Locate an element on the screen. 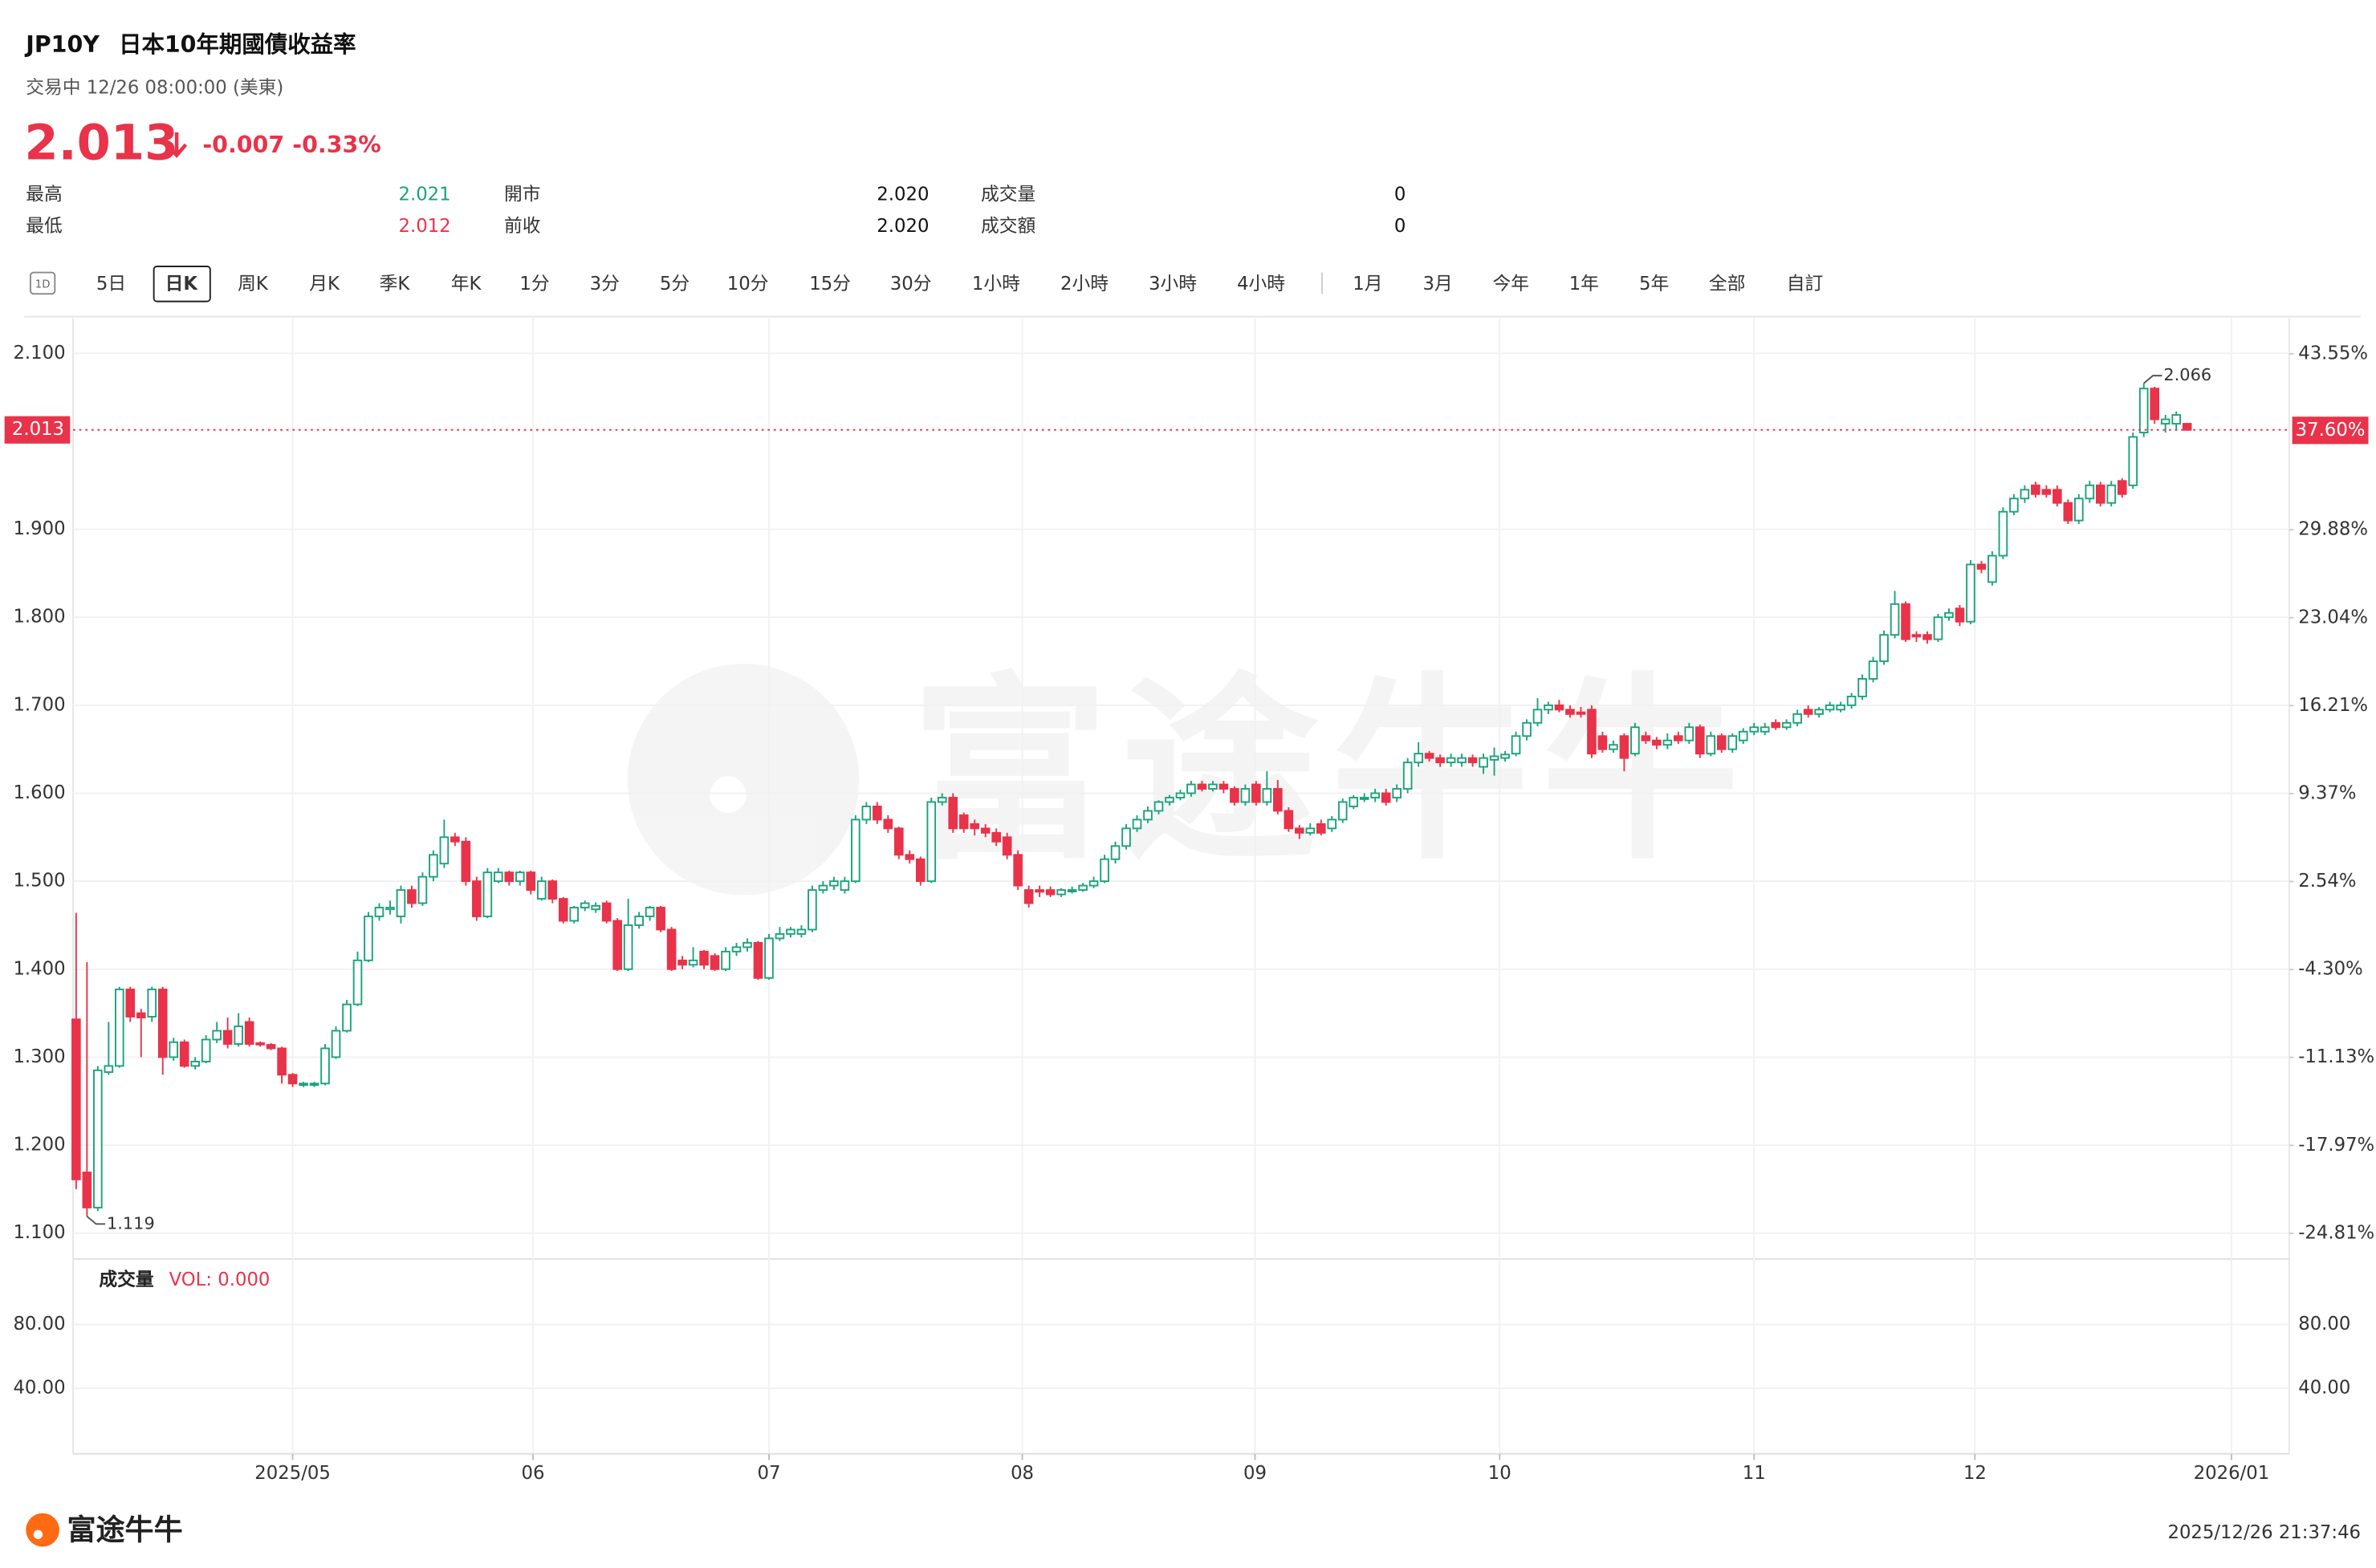 Image resolution: width=2376 pixels, height=1568 pixels. low-leader is located at coordinates (96, 1220).